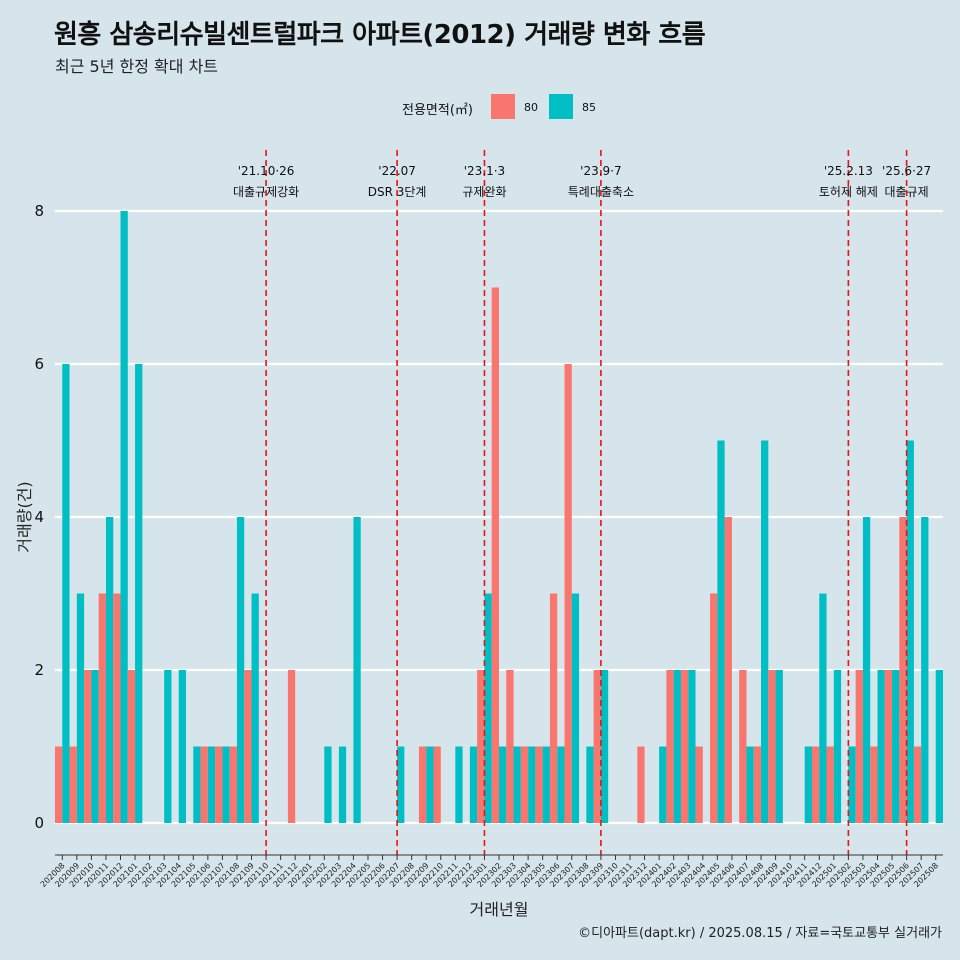 The image size is (960, 960). I want to click on legend-title: 전용면적(㎡), so click(437, 110).